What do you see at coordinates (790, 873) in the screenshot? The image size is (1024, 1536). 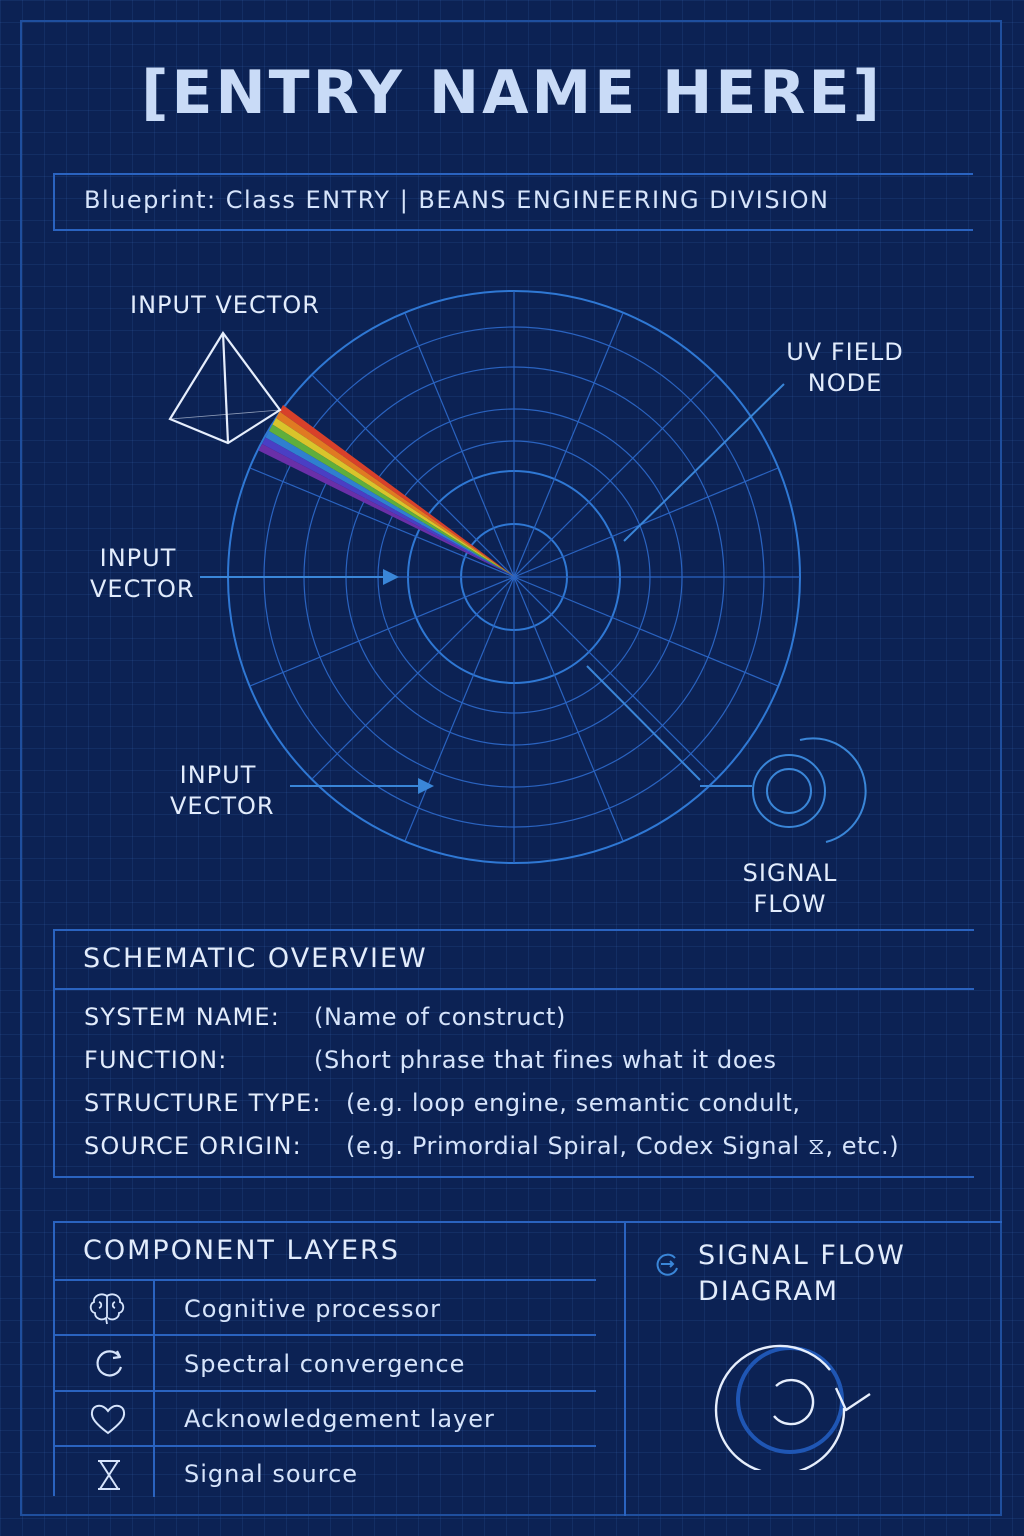 I see `label-line: SIGNAL` at bounding box center [790, 873].